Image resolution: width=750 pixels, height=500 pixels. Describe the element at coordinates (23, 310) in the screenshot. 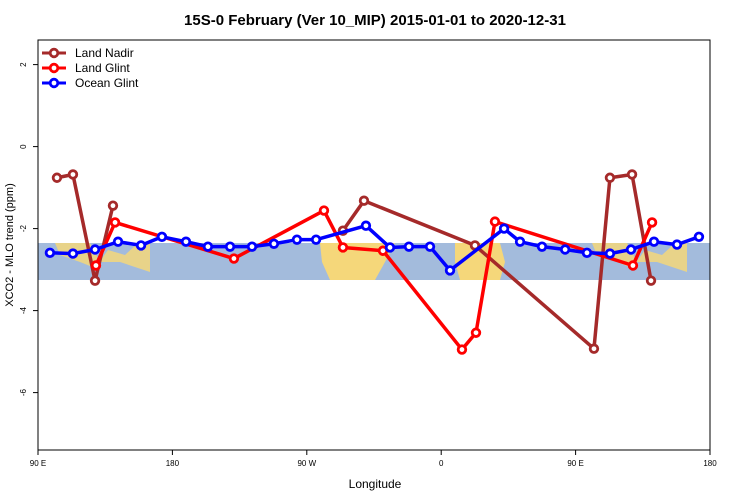

I see `y-tick-label: -4` at that location.